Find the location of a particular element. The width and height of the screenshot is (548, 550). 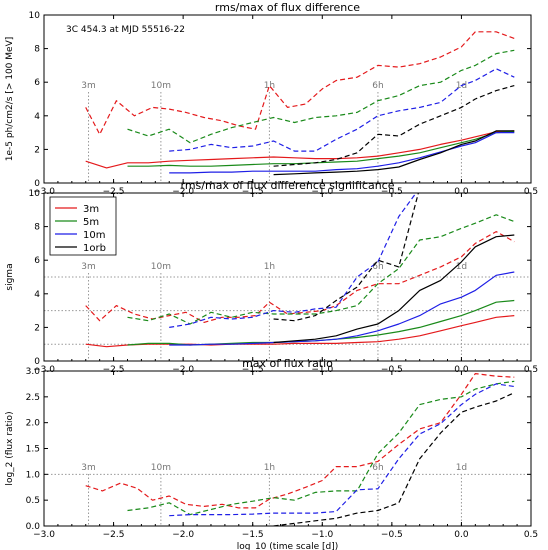

legend-label-3m: 3m is located at coordinates (91, 209).